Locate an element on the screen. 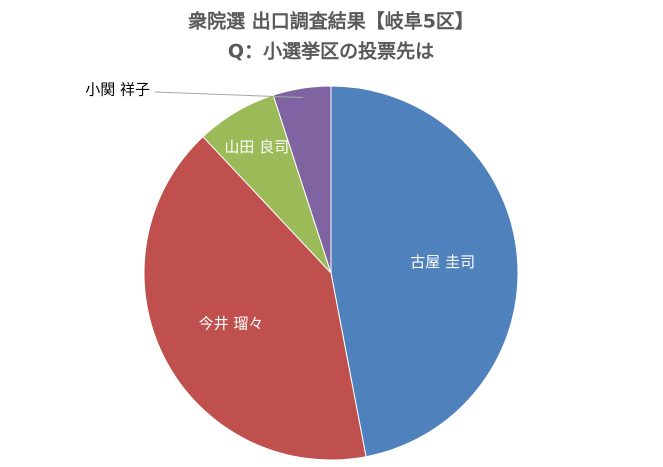  slice-label: 今井 瑠々 is located at coordinates (231, 323).